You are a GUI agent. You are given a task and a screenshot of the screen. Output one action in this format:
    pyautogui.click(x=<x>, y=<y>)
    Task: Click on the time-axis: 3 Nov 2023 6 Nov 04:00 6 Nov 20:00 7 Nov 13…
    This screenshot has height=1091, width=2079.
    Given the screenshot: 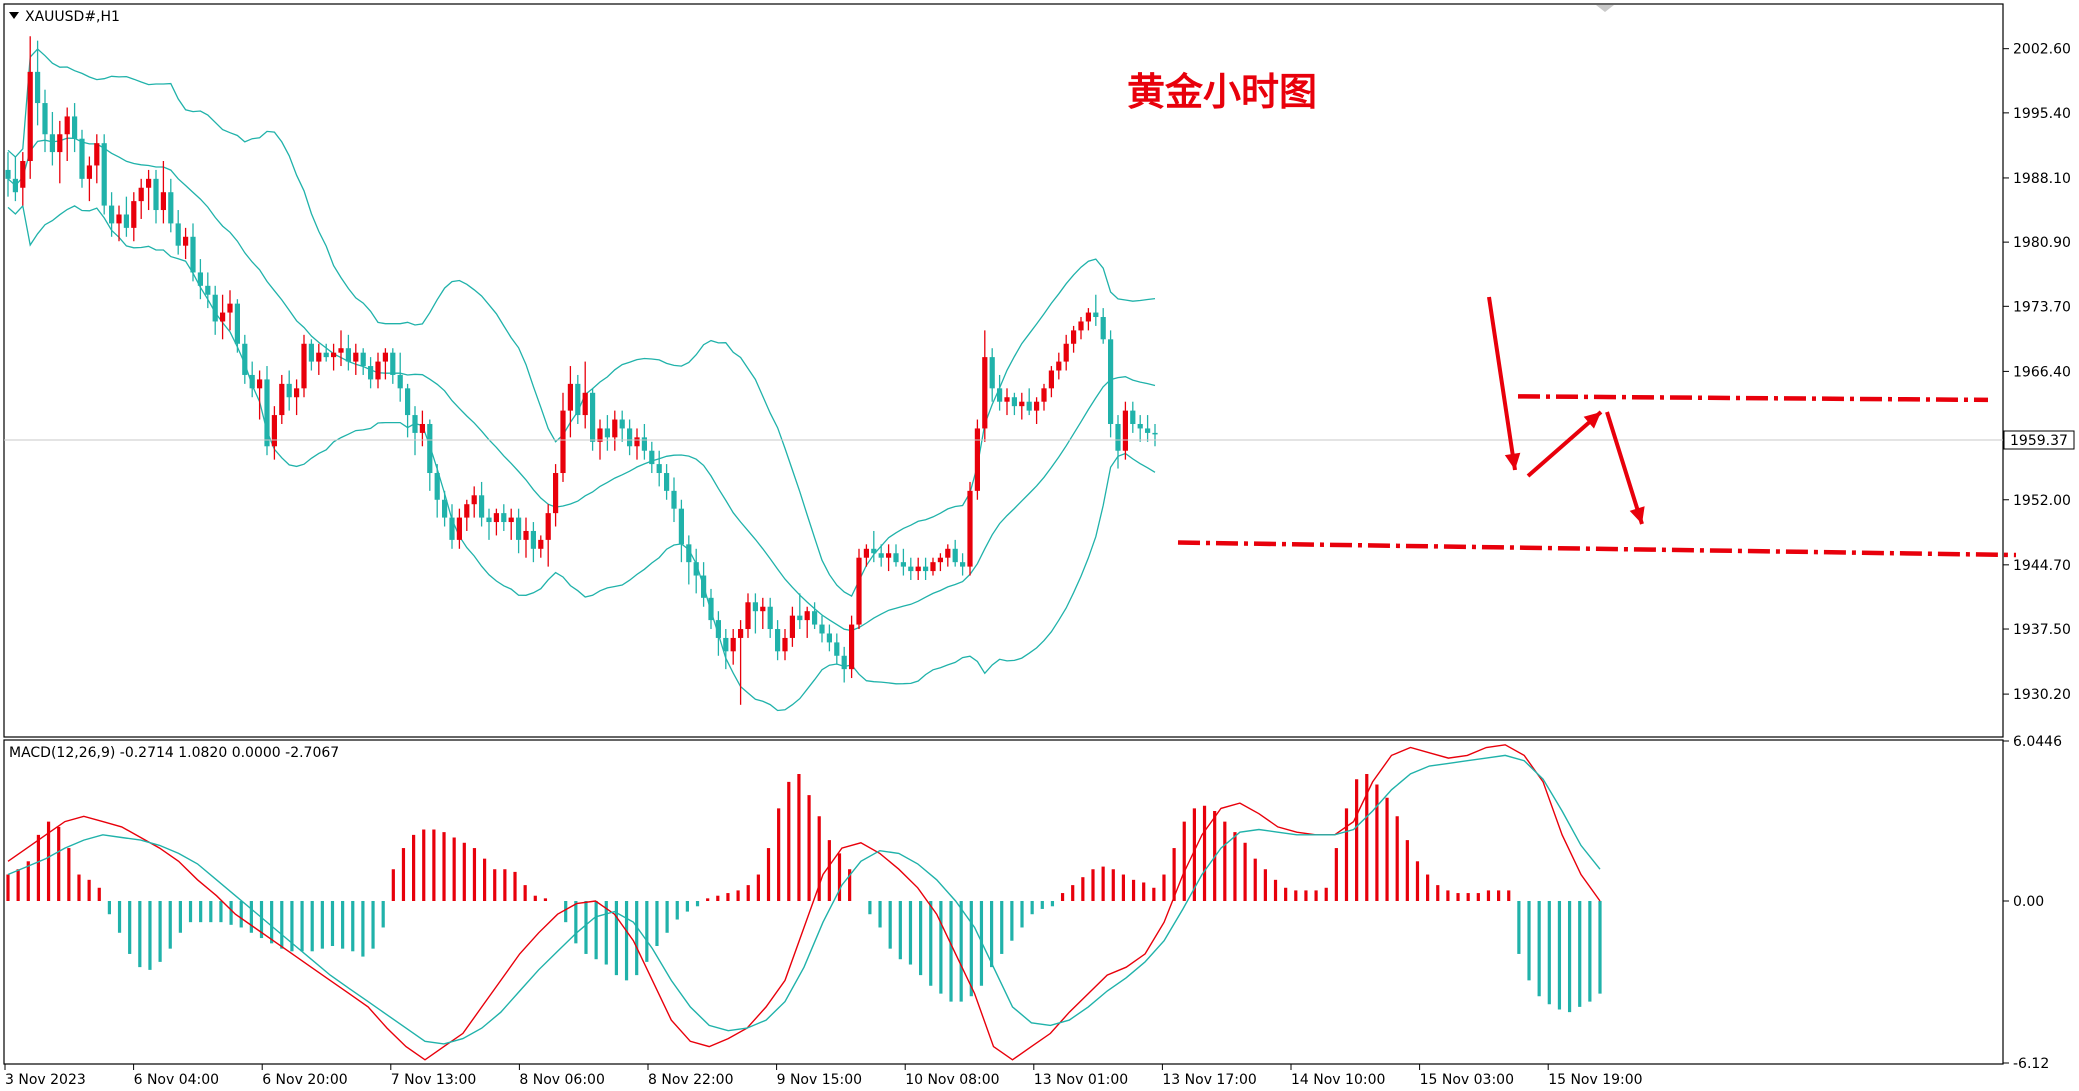 What is the action you would take?
    pyautogui.click(x=823, y=1076)
    